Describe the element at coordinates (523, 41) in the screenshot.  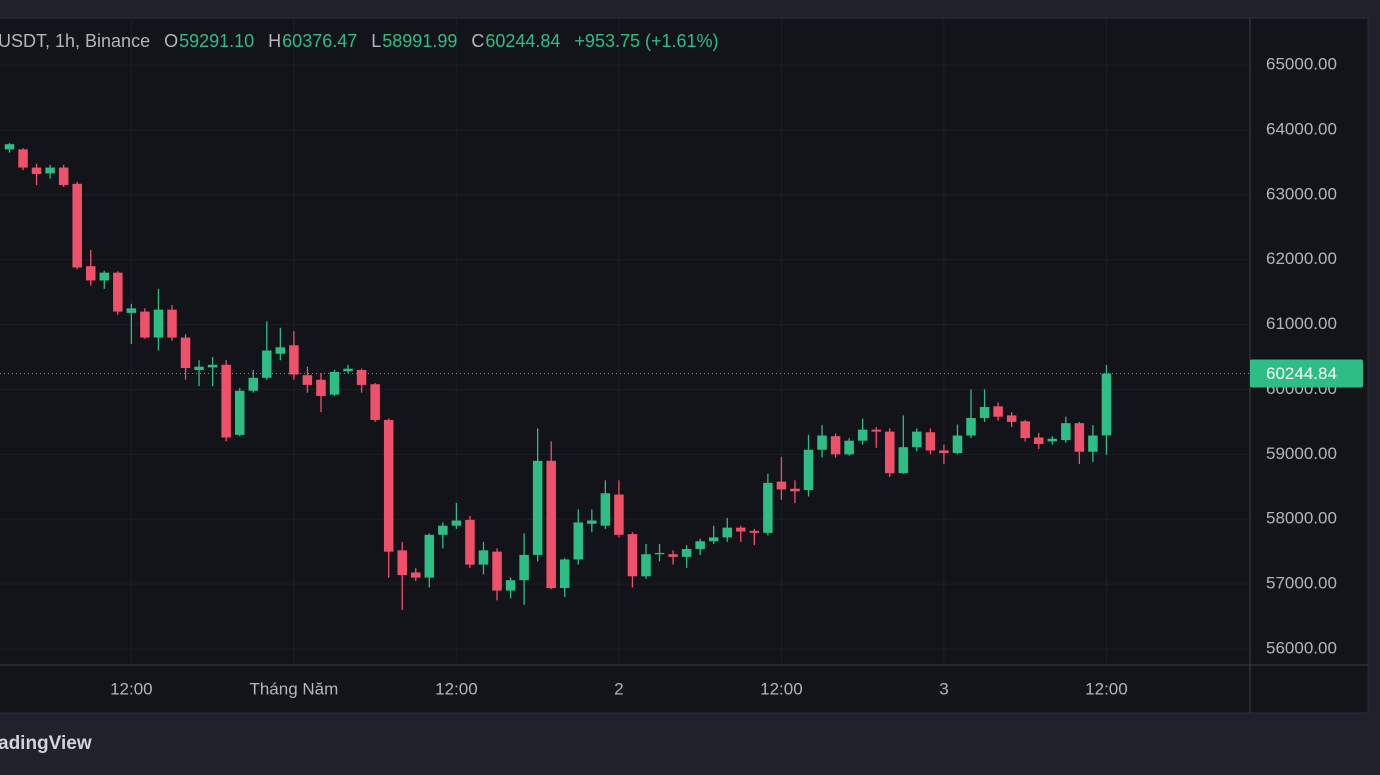
I see `ohlc-value: 60244.84` at that location.